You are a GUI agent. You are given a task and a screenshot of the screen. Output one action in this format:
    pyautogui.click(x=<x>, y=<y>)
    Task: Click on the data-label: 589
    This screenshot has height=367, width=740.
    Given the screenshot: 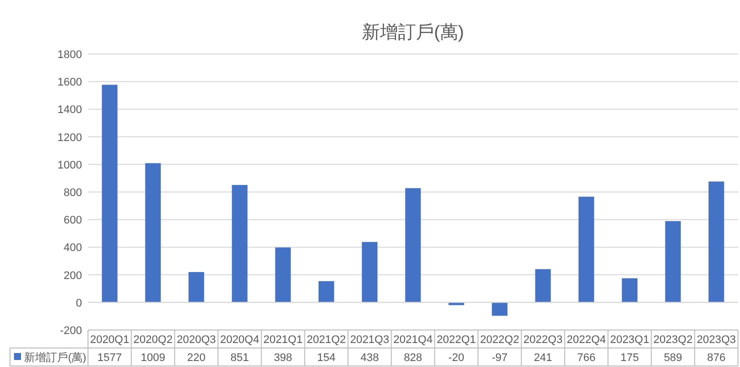 What is the action you would take?
    pyautogui.click(x=673, y=358)
    